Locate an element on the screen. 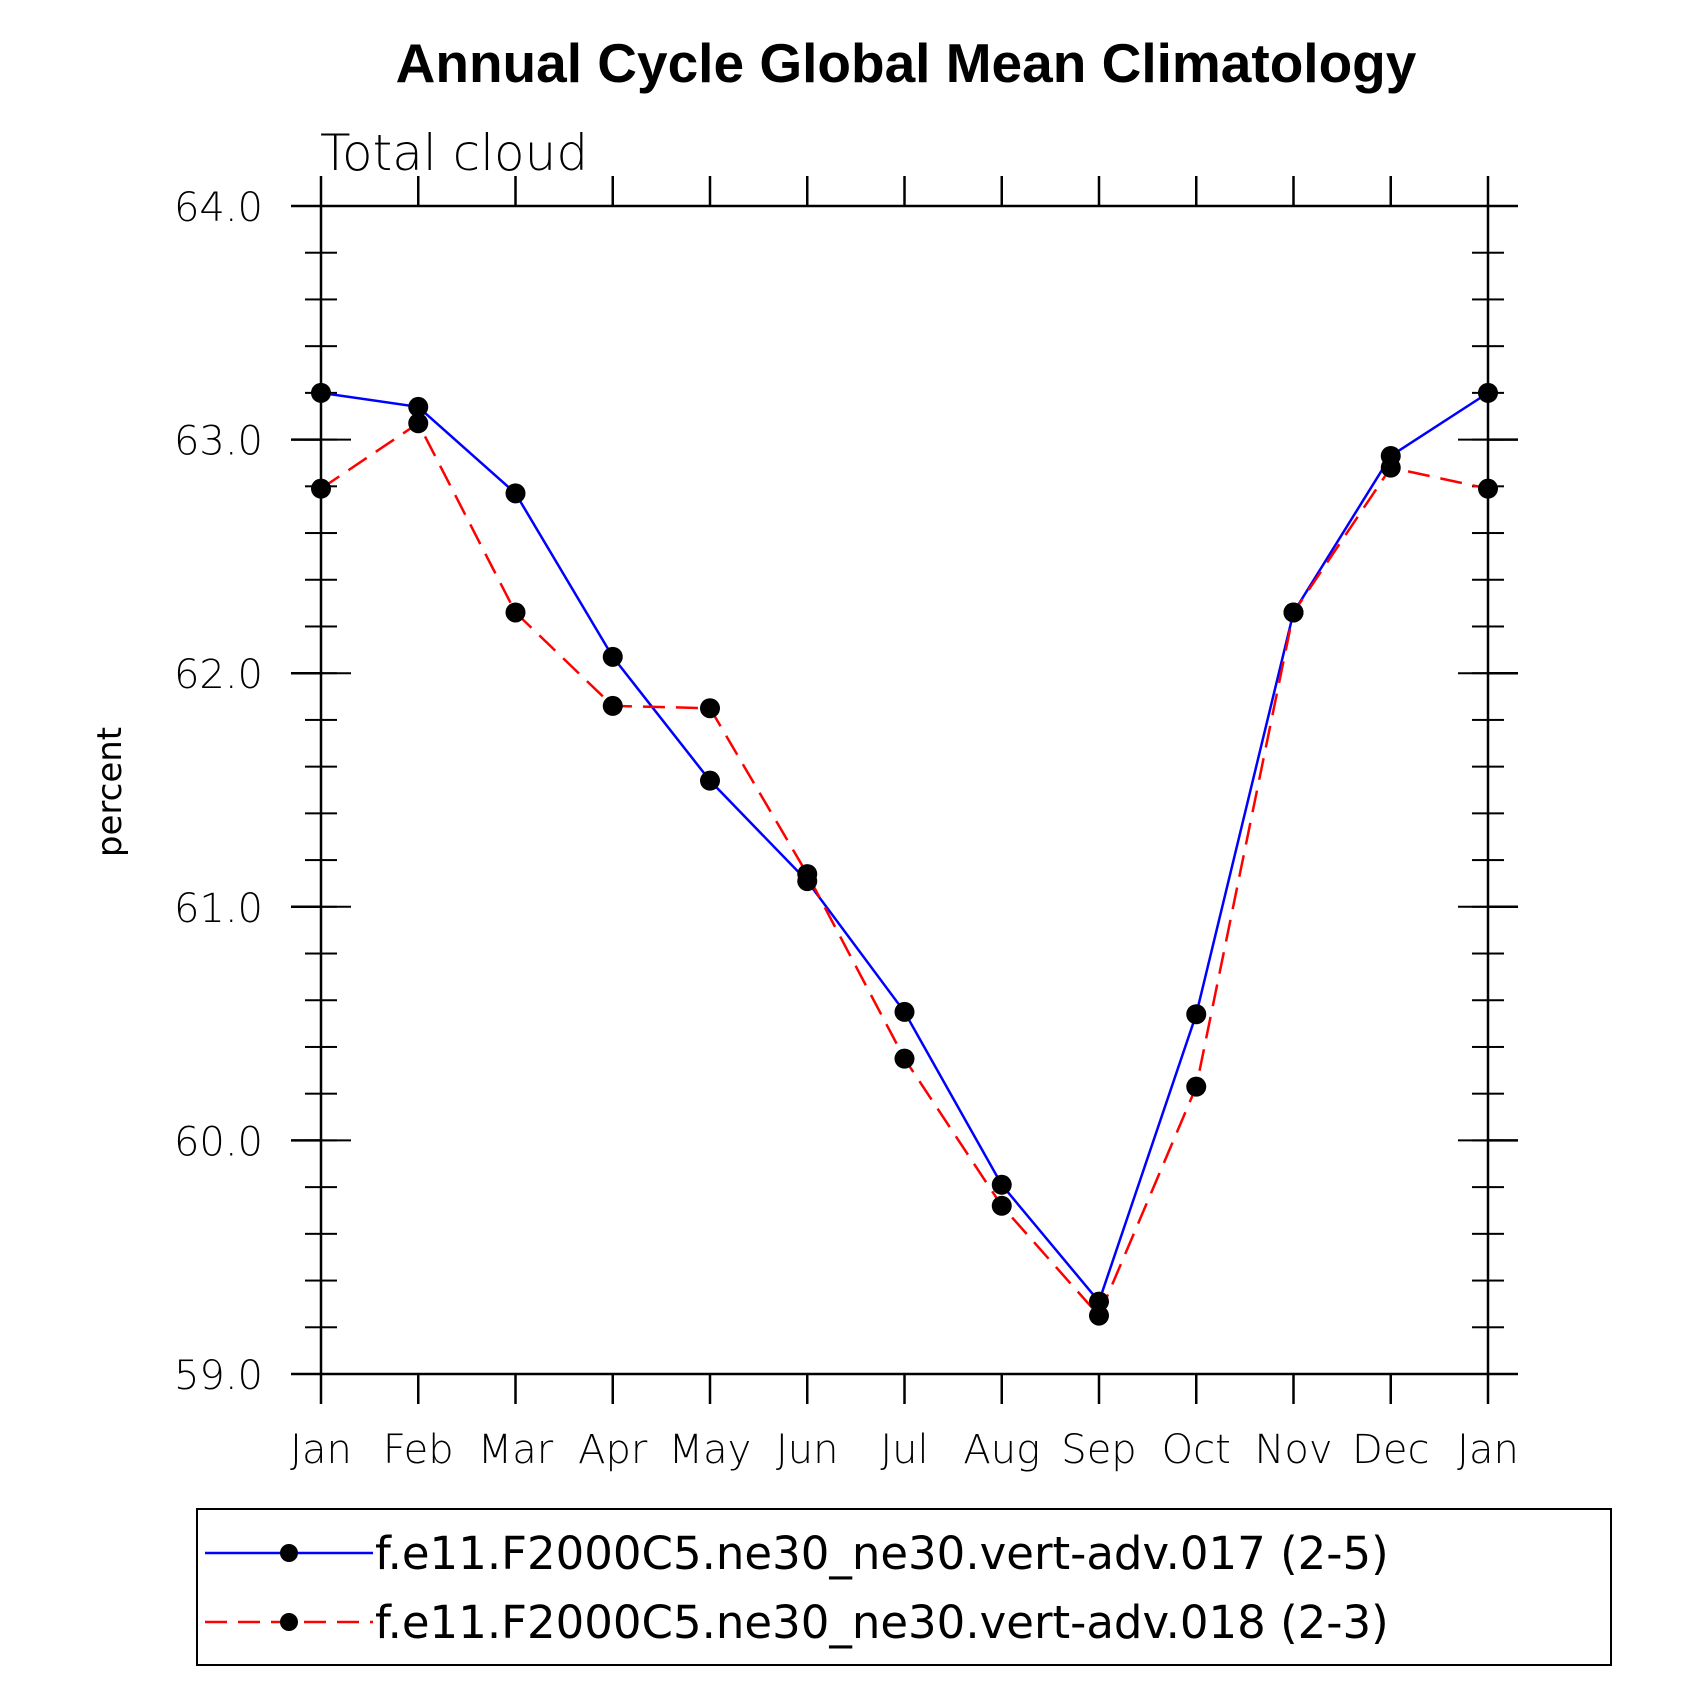 This screenshot has height=1681, width=1681. x-tick-label: Sep is located at coordinates (1098, 1450).